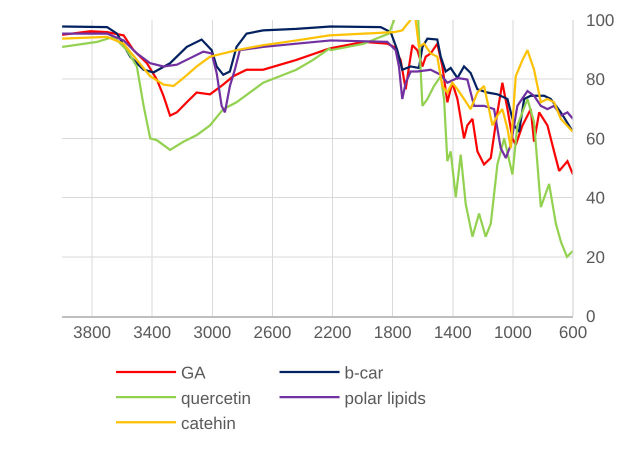  Describe the element at coordinates (595, 198) in the screenshot. I see `y-tick-label: 40` at that location.